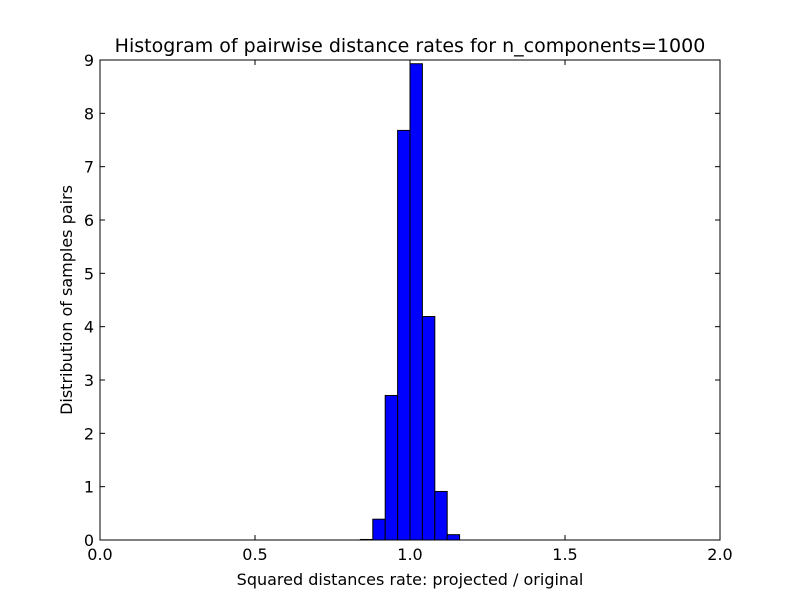 This screenshot has width=800, height=604. What do you see at coordinates (89, 113) in the screenshot?
I see `y-tick-label-8: 8` at bounding box center [89, 113].